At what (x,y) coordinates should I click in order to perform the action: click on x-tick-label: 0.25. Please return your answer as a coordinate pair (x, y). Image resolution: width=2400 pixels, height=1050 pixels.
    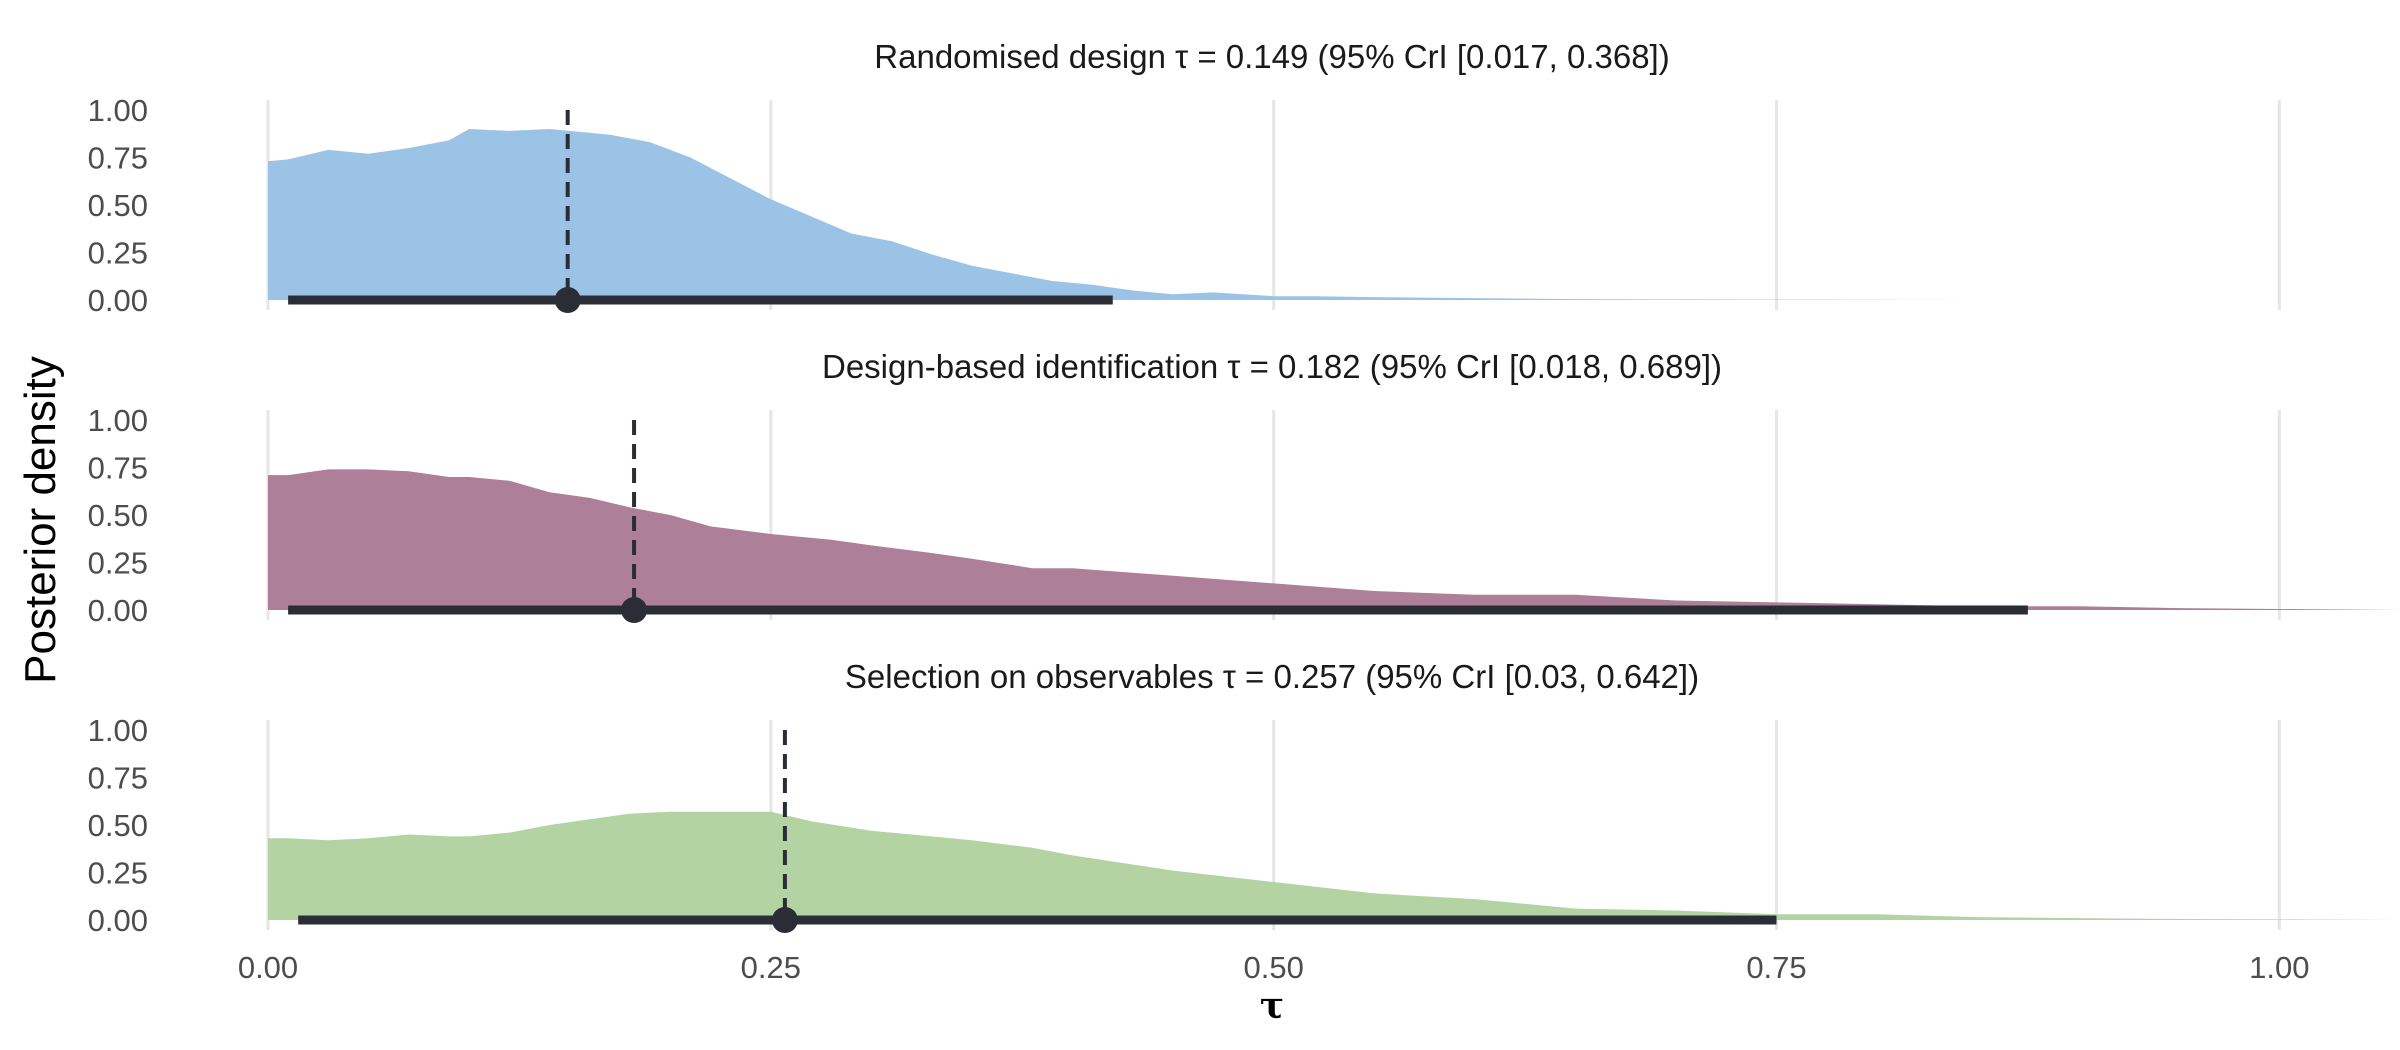
    Looking at the image, I should click on (771, 967).